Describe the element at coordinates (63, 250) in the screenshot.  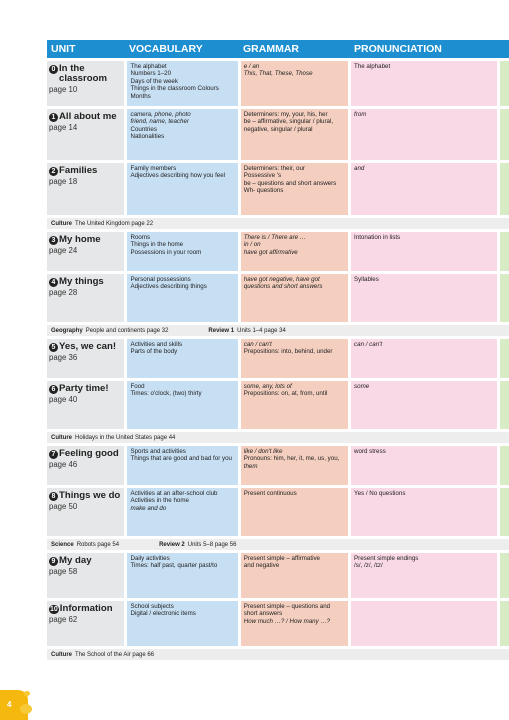
I see `unit-page: page 24` at that location.